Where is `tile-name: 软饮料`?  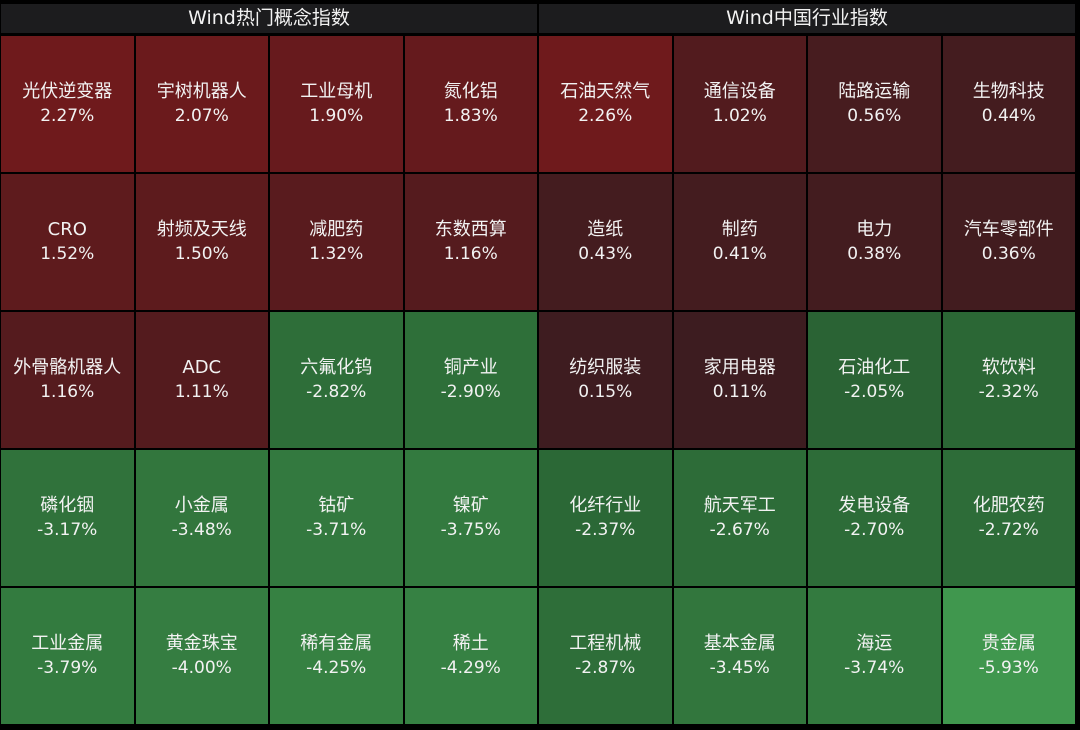 tile-name: 软饮料 is located at coordinates (1008, 367).